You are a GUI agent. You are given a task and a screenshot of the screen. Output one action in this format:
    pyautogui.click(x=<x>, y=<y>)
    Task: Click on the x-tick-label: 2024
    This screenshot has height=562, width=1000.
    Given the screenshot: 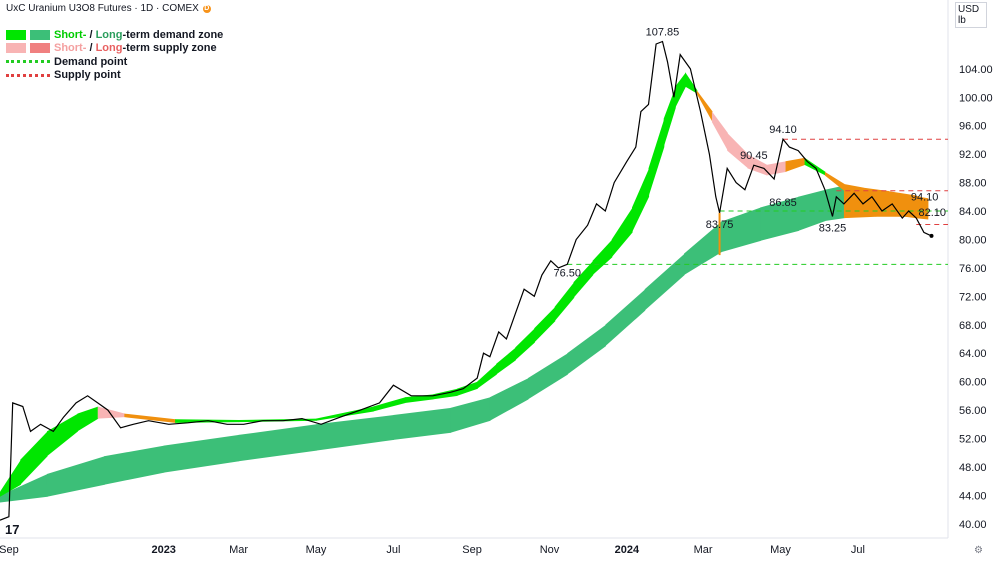 What is the action you would take?
    pyautogui.click(x=627, y=550)
    